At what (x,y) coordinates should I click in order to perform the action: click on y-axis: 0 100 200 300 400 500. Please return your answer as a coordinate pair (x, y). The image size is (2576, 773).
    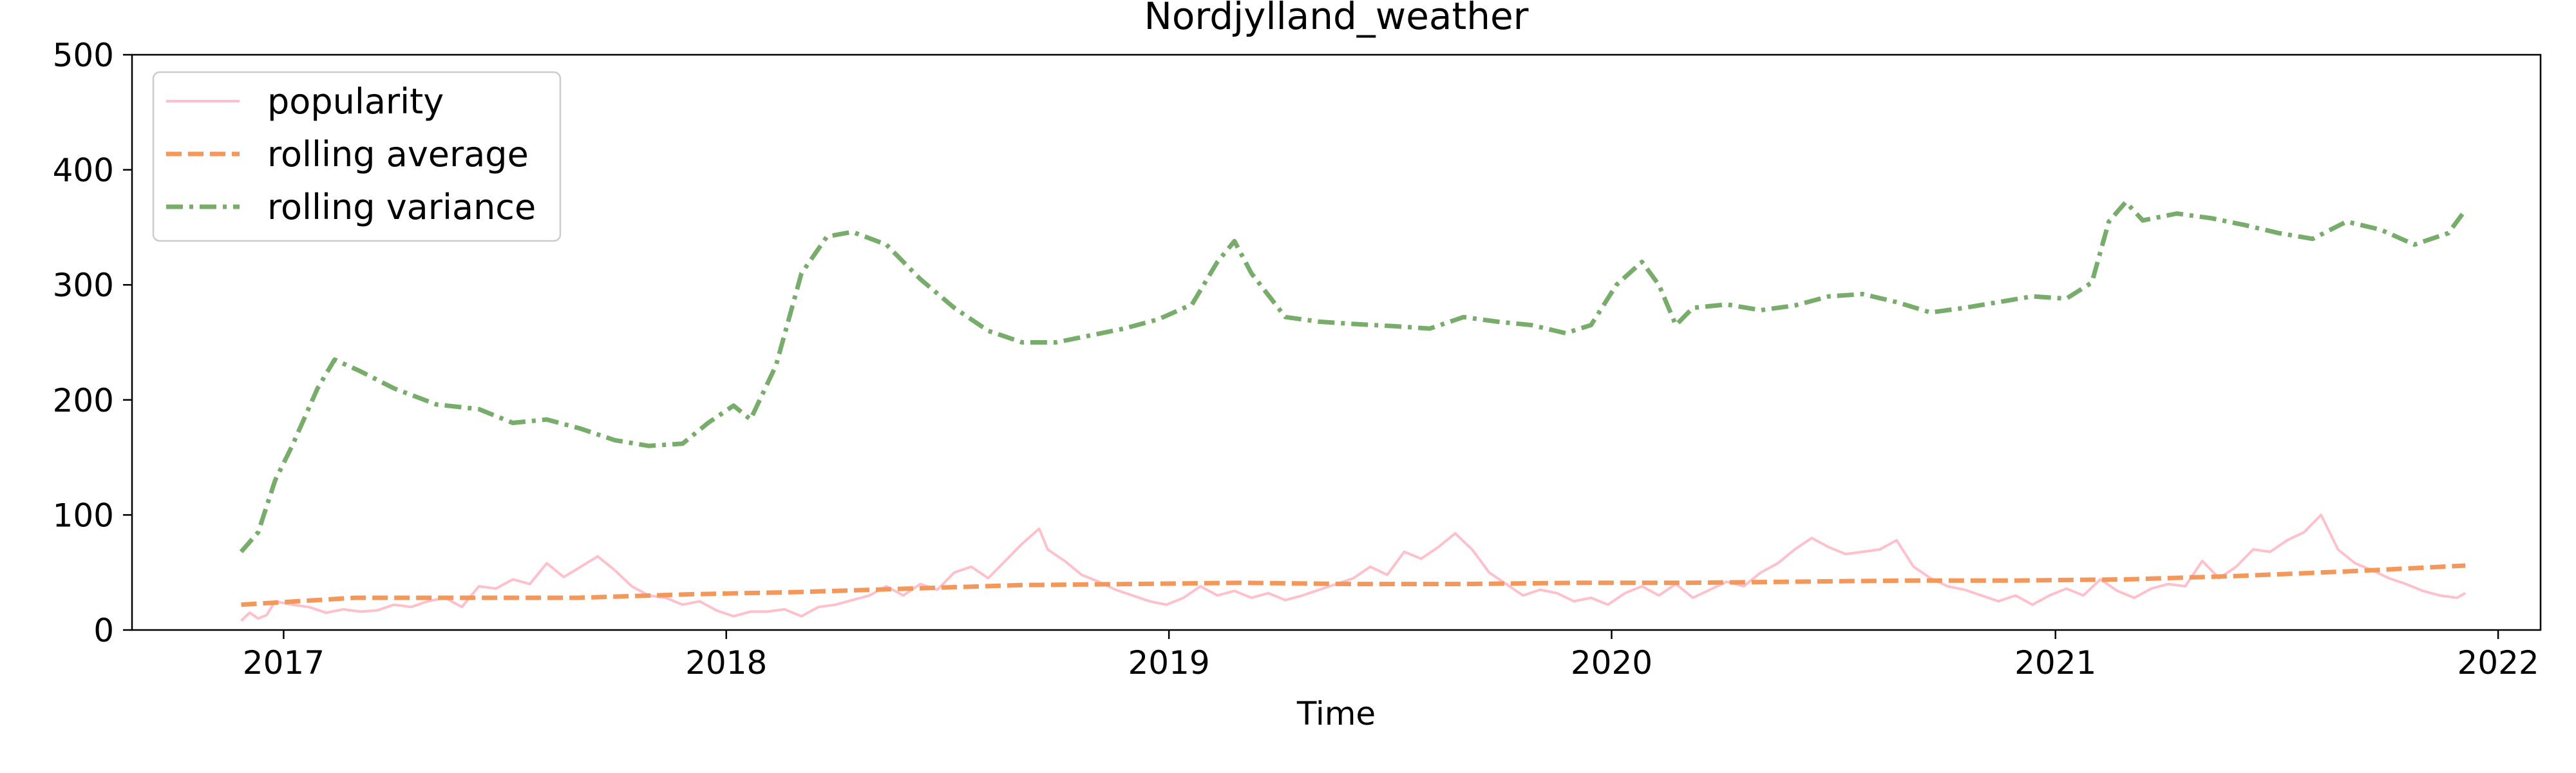
    Looking at the image, I should click on (92, 343).